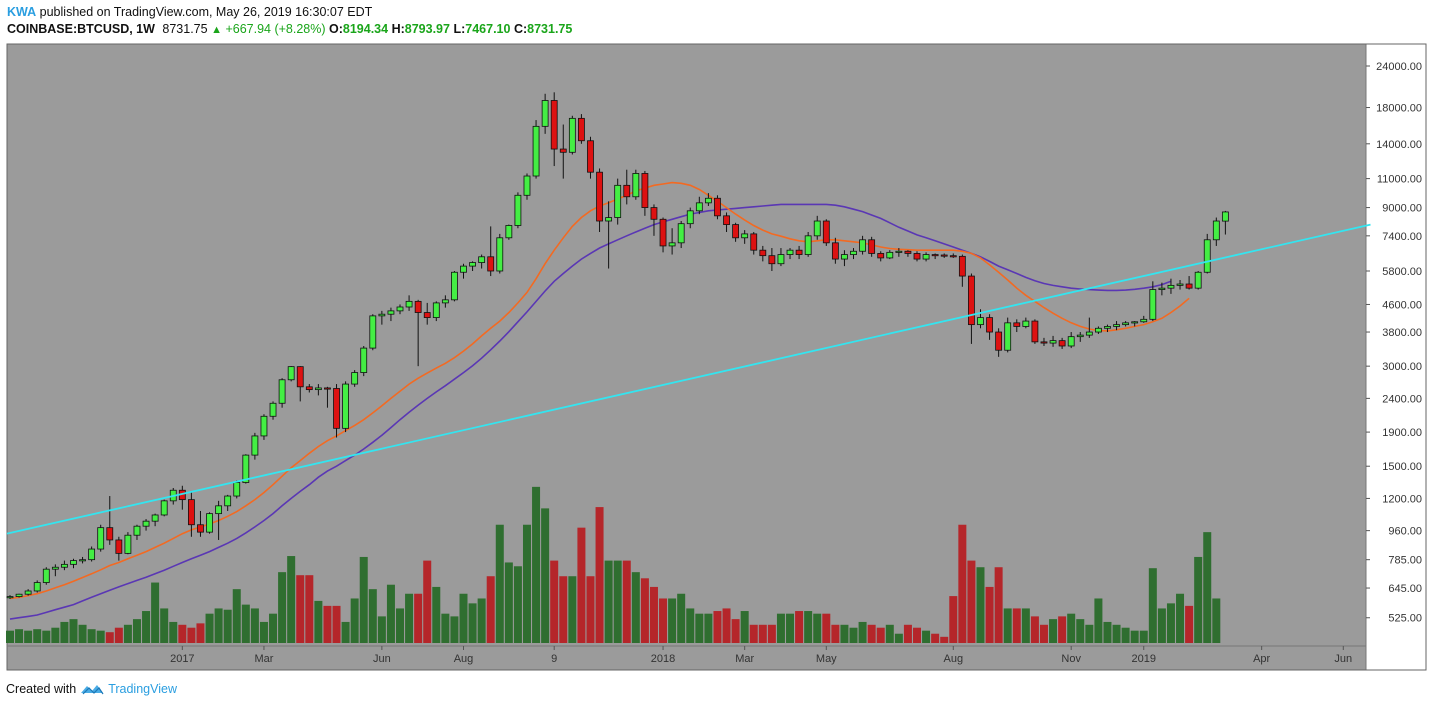 The height and width of the screenshot is (707, 1434). What do you see at coordinates (1402, 209) in the screenshot?
I see `y-tick-label: 9000.00` at bounding box center [1402, 209].